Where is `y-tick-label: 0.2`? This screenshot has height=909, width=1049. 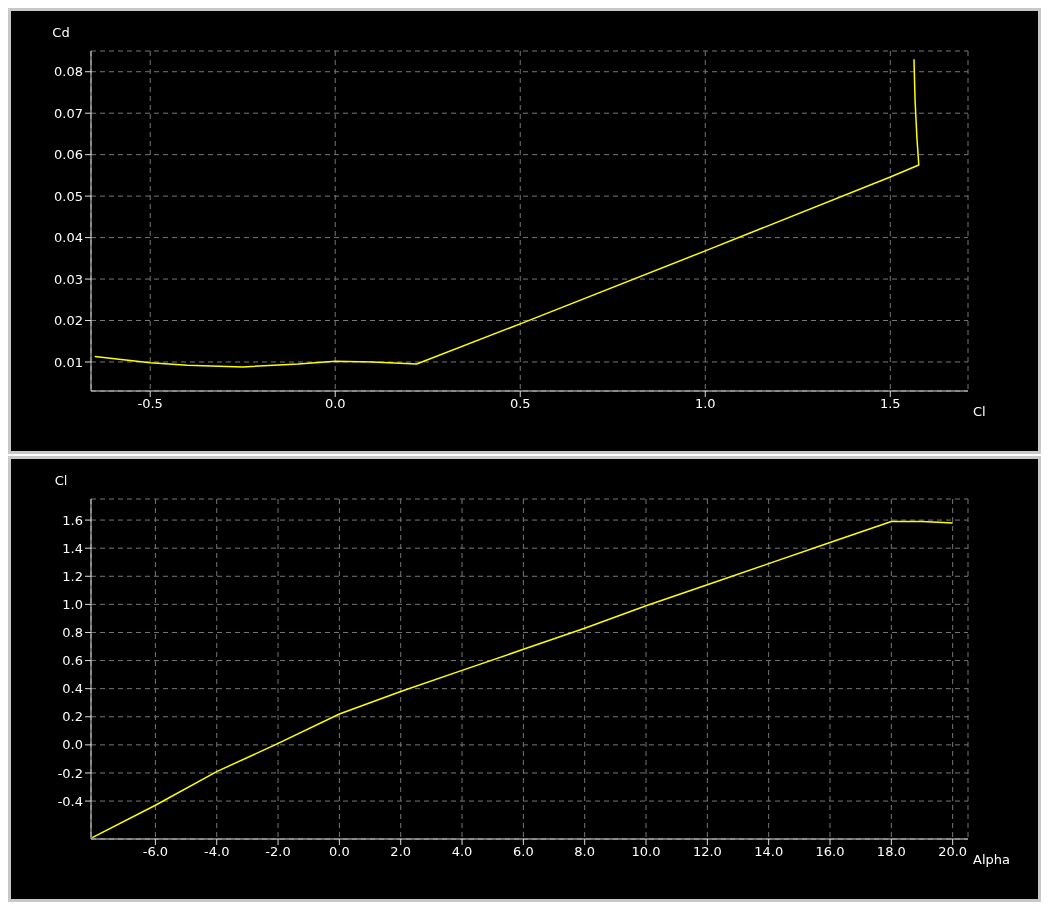 y-tick-label: 0.2 is located at coordinates (72, 717).